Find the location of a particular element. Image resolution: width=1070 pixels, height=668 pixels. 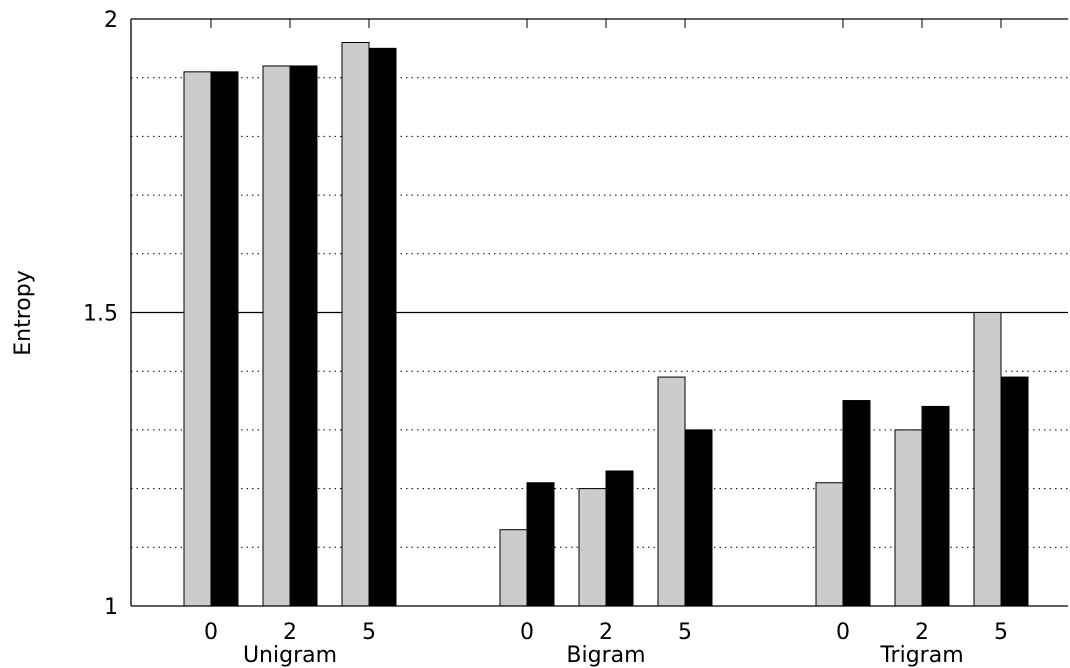

bar-trigram-5-s2 is located at coordinates (1014, 491).